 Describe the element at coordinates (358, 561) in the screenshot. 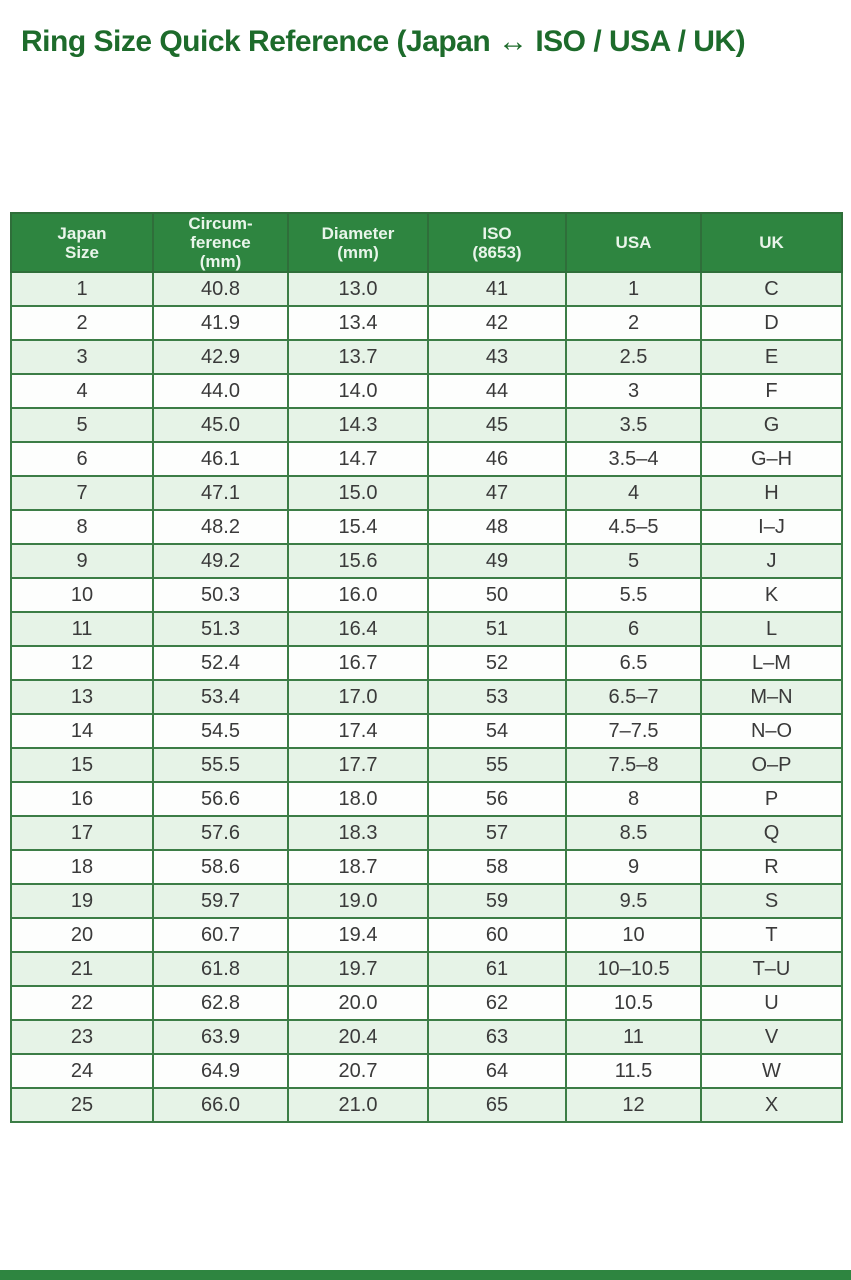

I see `table-cell: 15.6` at that location.